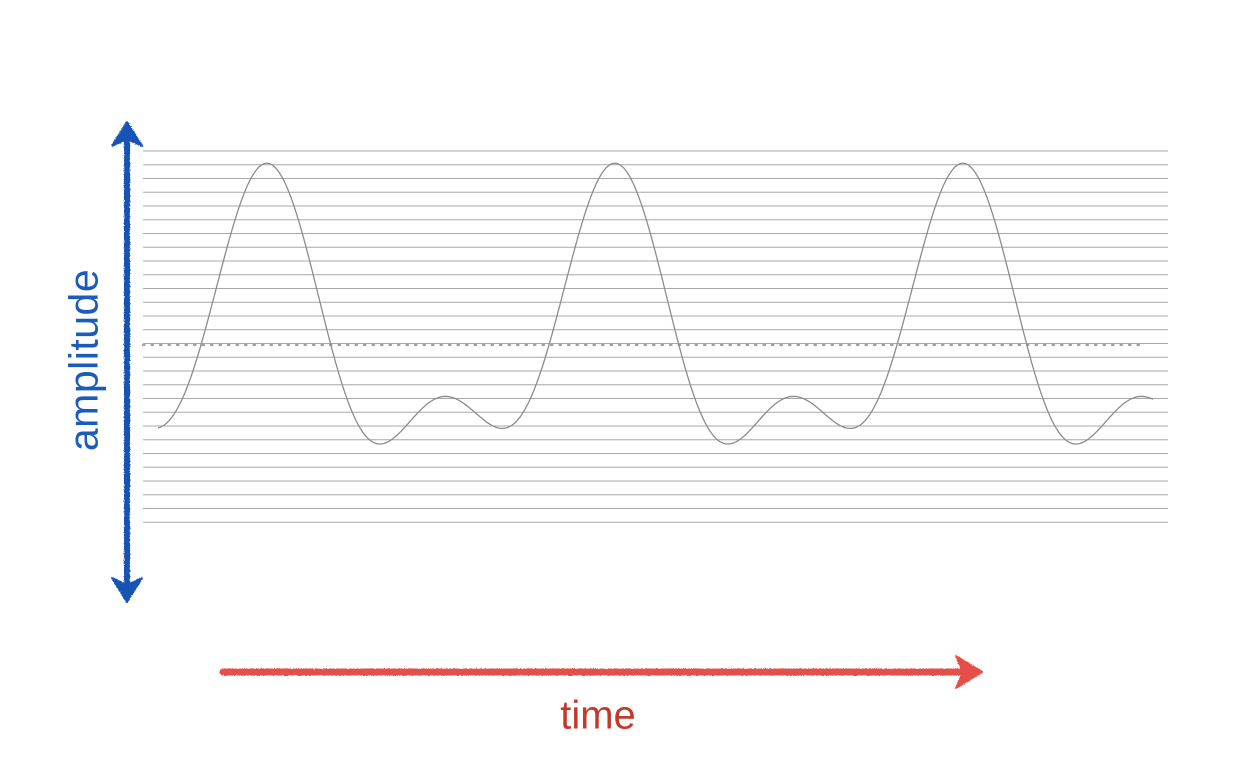  I want to click on double-headed-arrow-icon, so click(127, 362).